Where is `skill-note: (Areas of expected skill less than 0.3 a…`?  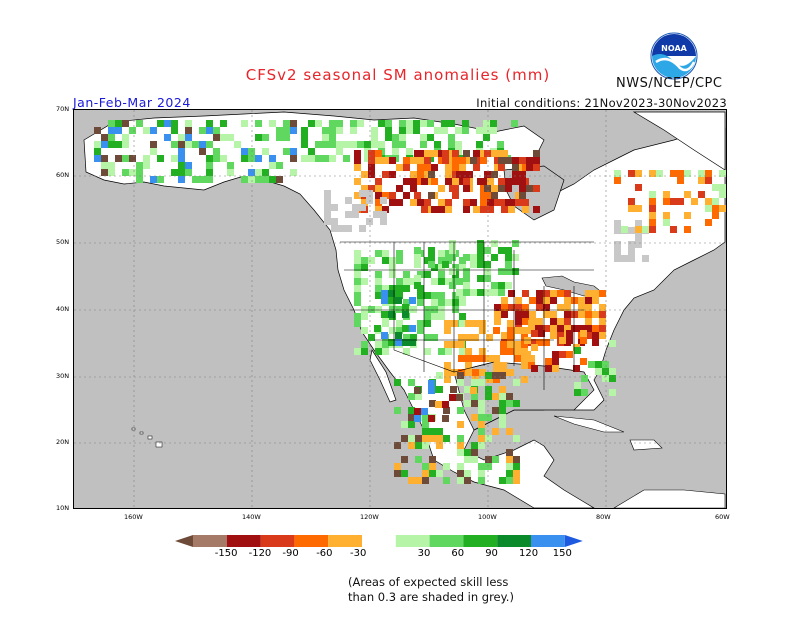
skill-note: (Areas of expected skill less than 0.3 a… is located at coordinates (431, 590).